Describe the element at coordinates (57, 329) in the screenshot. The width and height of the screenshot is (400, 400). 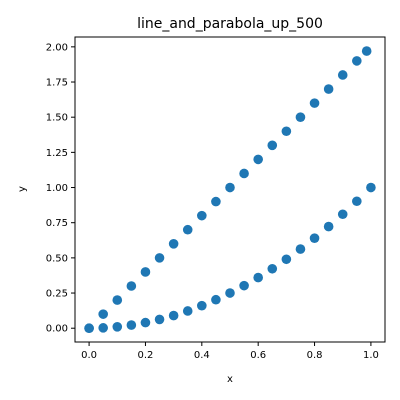
I see `y-tick-label: 0.00` at that location.